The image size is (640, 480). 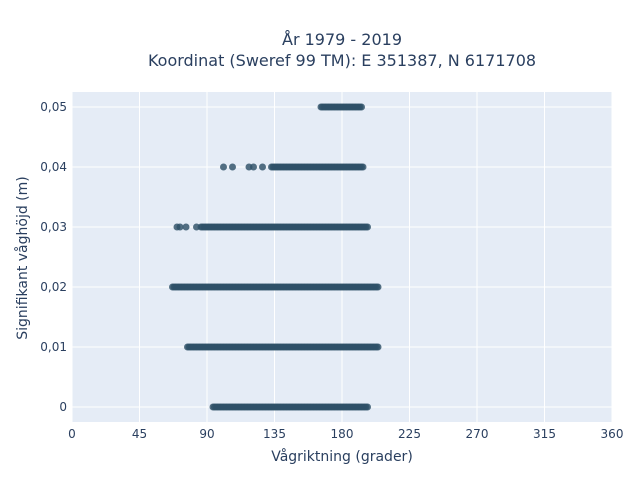 What do you see at coordinates (53, 257) in the screenshot?
I see `y-axis-ticks: 0 0,01 0,02 0,03 0,04 0,05` at bounding box center [53, 257].